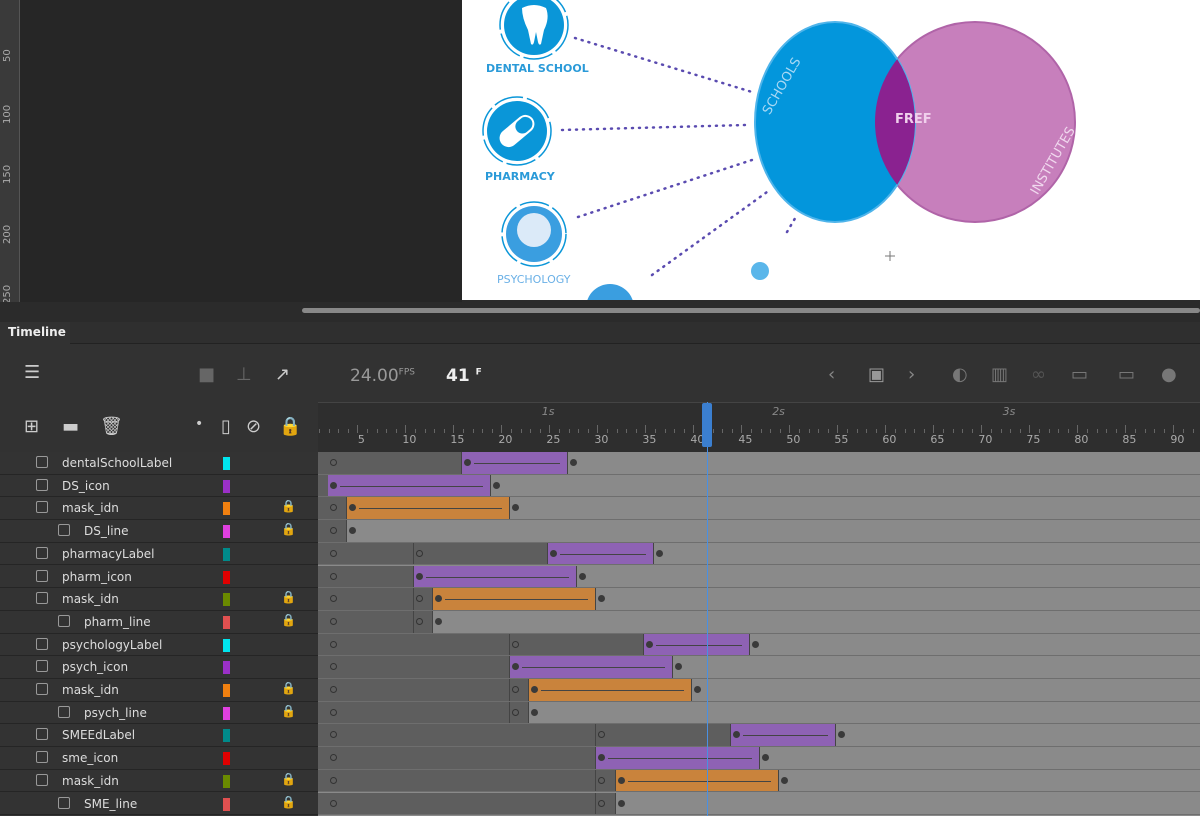 Image resolution: width=1200 pixels, height=816 pixels. What do you see at coordinates (207, 374) in the screenshot?
I see `camera-icon: ■` at bounding box center [207, 374].